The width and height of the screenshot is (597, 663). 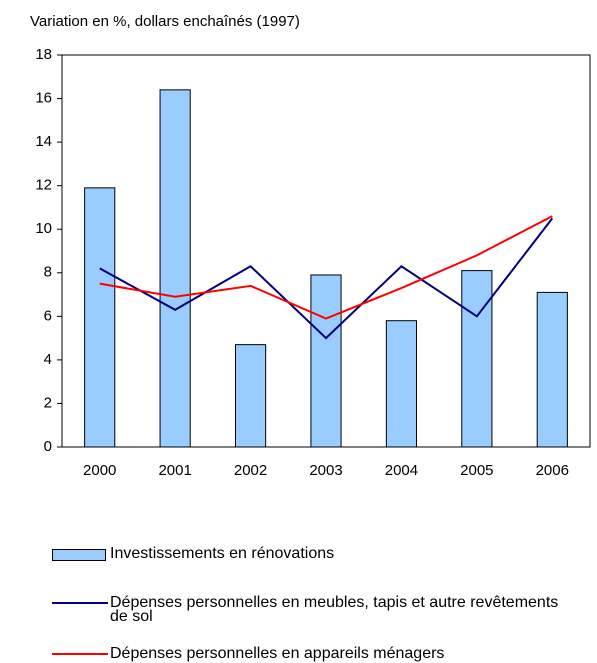 What do you see at coordinates (43, 185) in the screenshot?
I see `y-tick-label: 12` at bounding box center [43, 185].